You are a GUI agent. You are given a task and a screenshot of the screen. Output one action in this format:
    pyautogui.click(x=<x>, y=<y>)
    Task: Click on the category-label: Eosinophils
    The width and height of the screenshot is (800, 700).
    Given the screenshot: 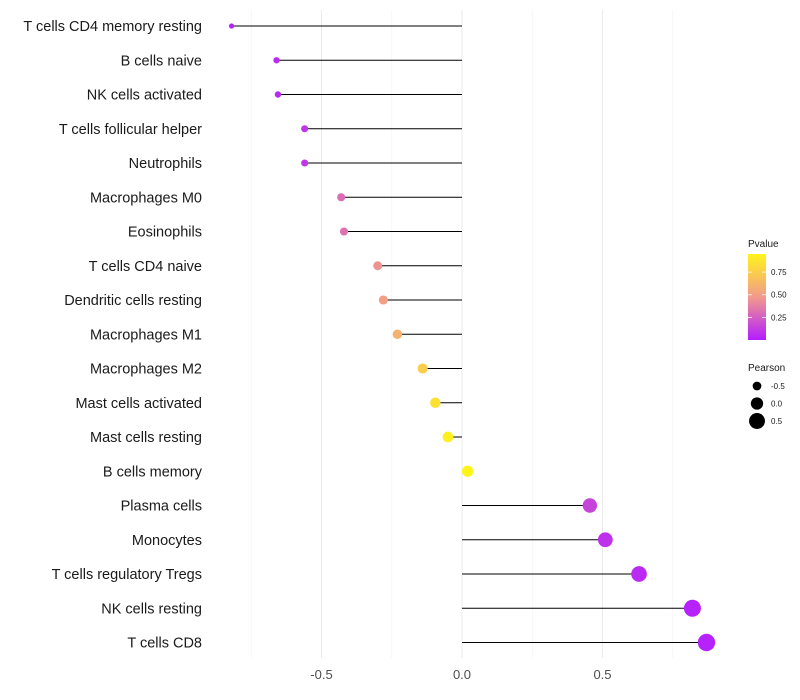 What is the action you would take?
    pyautogui.click(x=165, y=233)
    